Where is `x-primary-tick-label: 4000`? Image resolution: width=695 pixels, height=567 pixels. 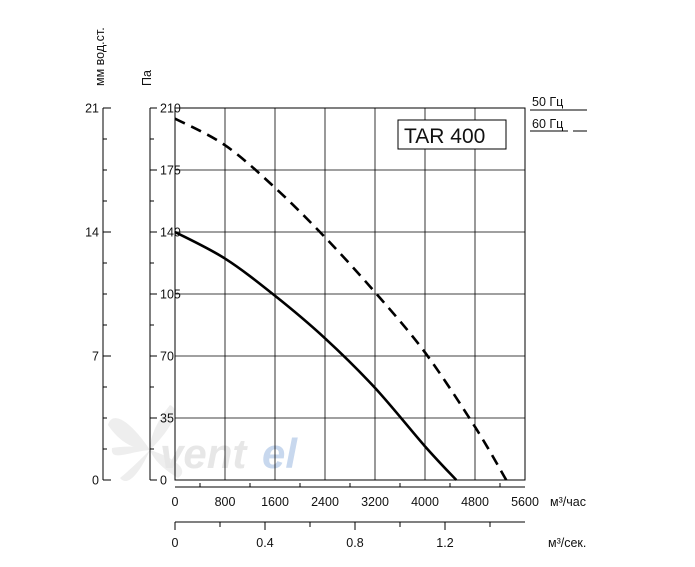 x-primary-tick-label: 4000 is located at coordinates (425, 502).